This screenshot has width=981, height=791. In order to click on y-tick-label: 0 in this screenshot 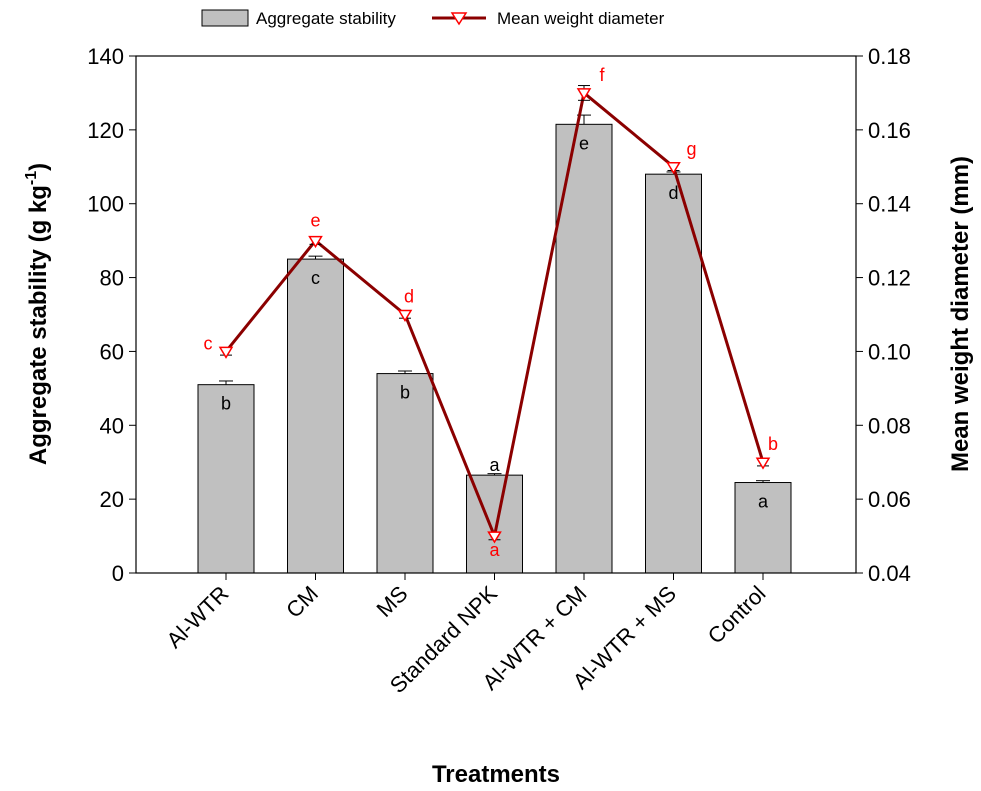, I will do `click(118, 573)`.